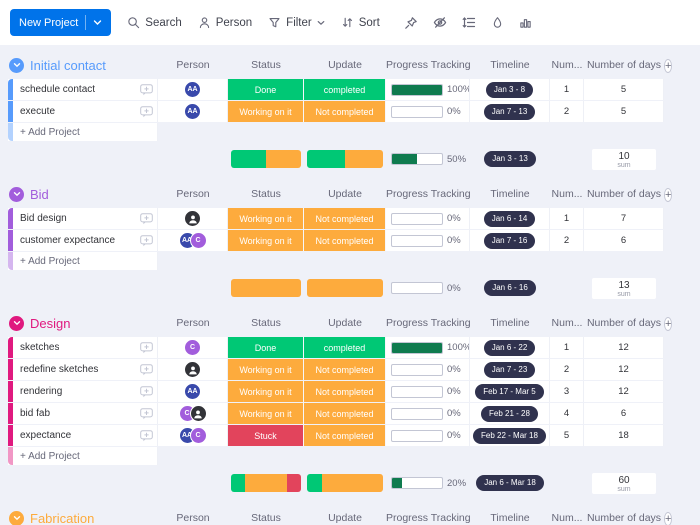 The image size is (700, 525). I want to click on task-cell: redefine sketches, so click(83, 369).